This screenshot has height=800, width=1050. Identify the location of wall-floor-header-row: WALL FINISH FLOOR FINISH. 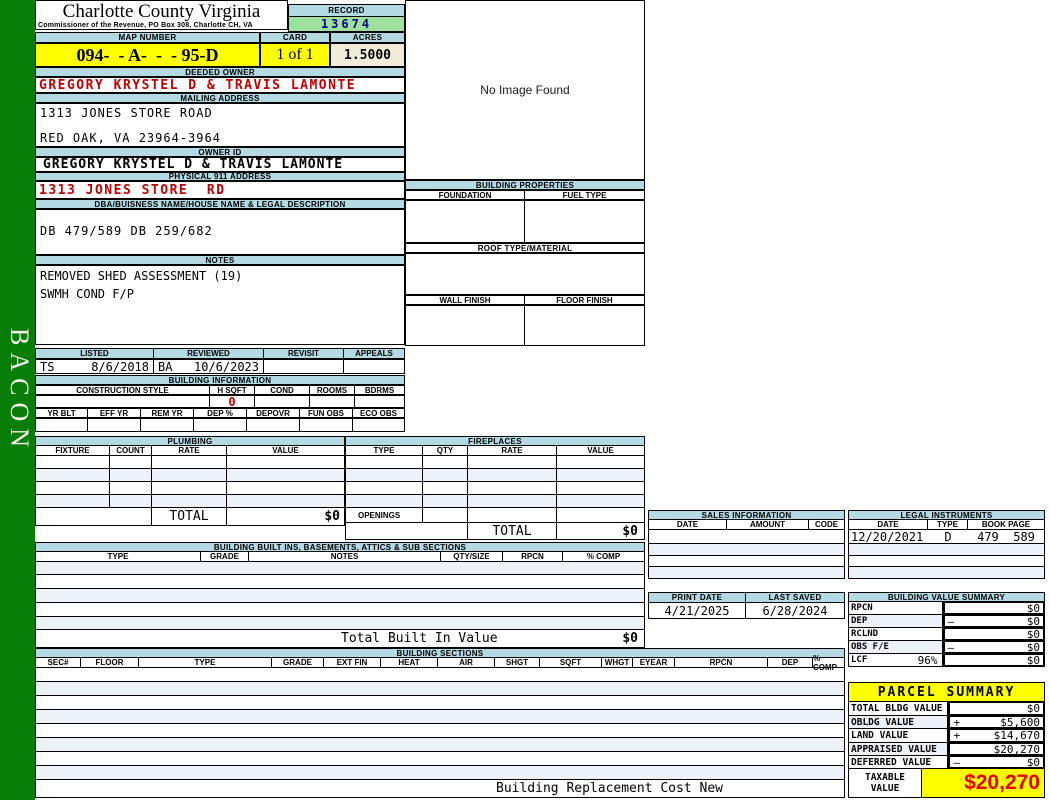
(525, 300).